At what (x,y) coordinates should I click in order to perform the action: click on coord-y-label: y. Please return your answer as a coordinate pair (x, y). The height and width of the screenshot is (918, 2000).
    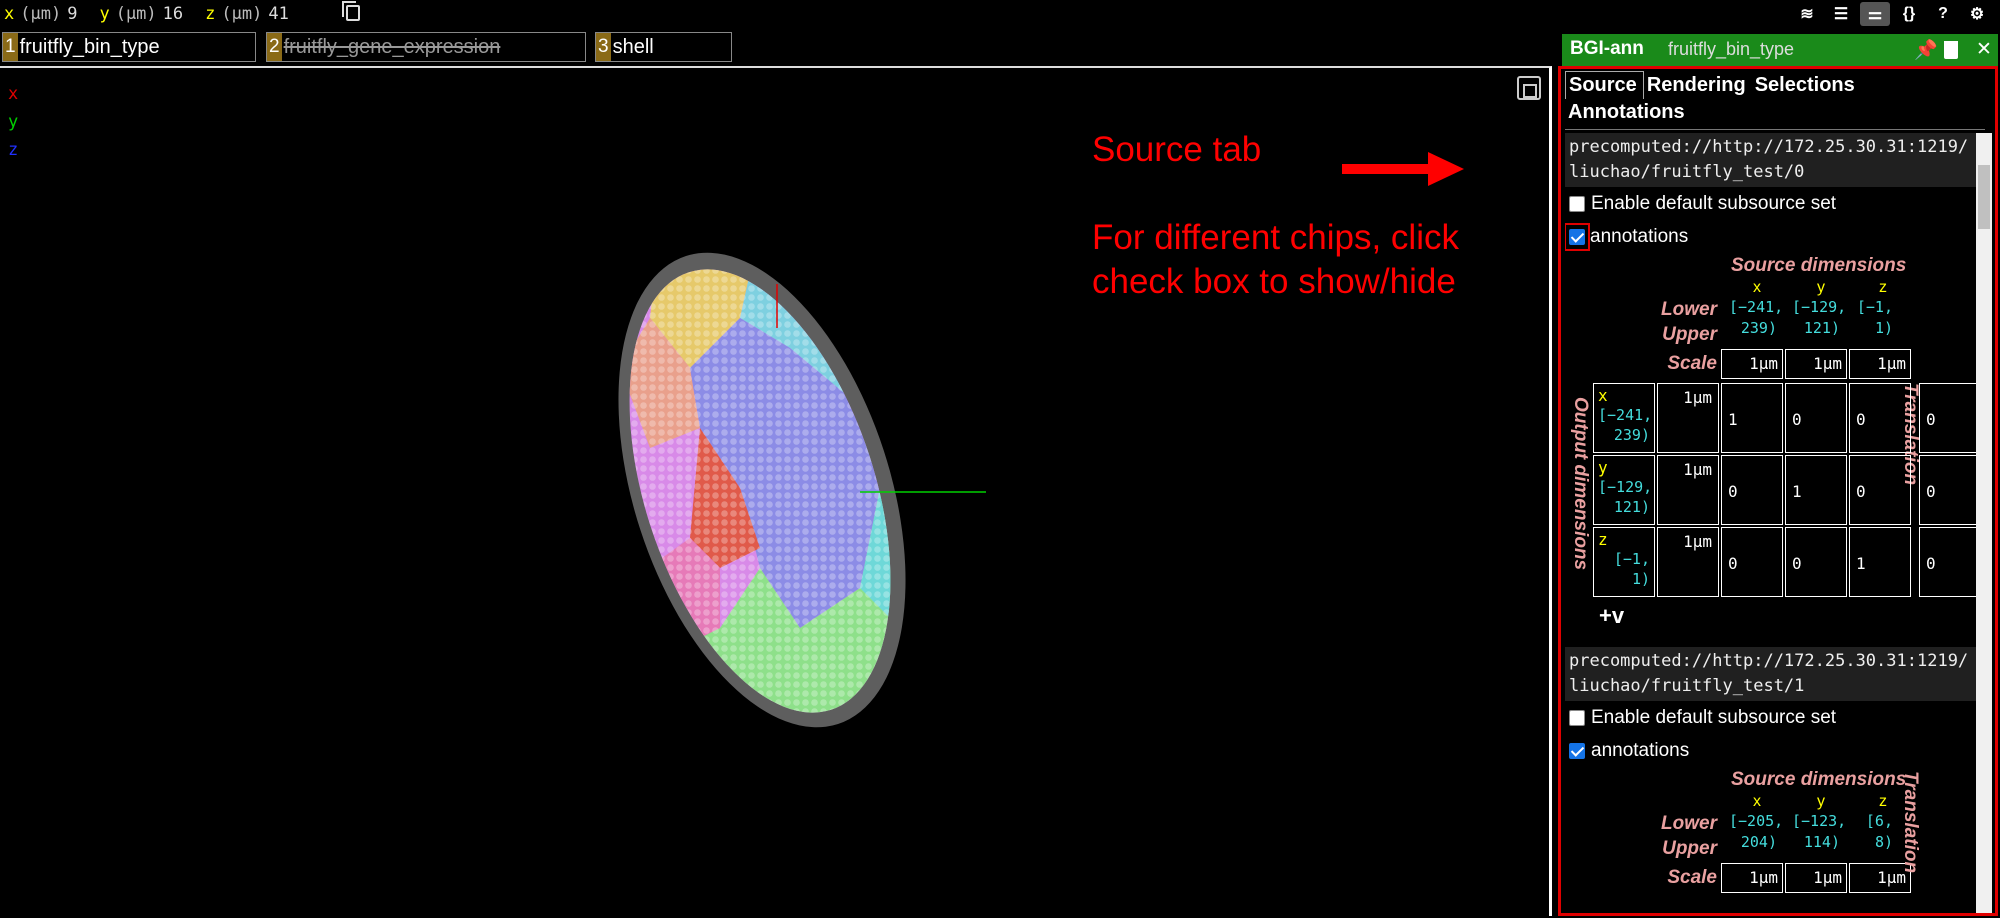
    Looking at the image, I should click on (104, 14).